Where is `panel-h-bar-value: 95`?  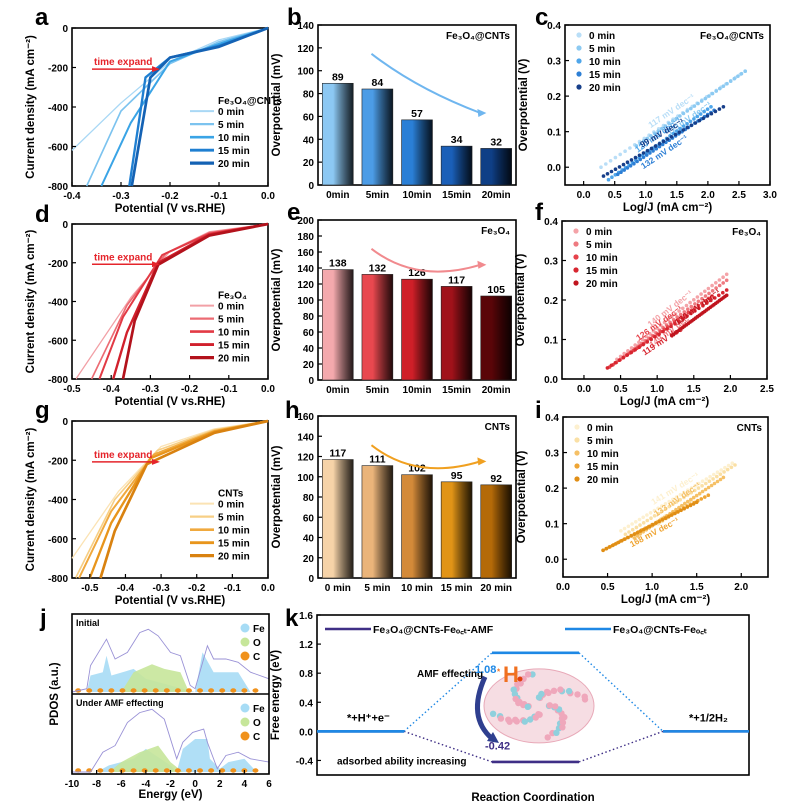 panel-h-bar-value: 95 is located at coordinates (457, 476).